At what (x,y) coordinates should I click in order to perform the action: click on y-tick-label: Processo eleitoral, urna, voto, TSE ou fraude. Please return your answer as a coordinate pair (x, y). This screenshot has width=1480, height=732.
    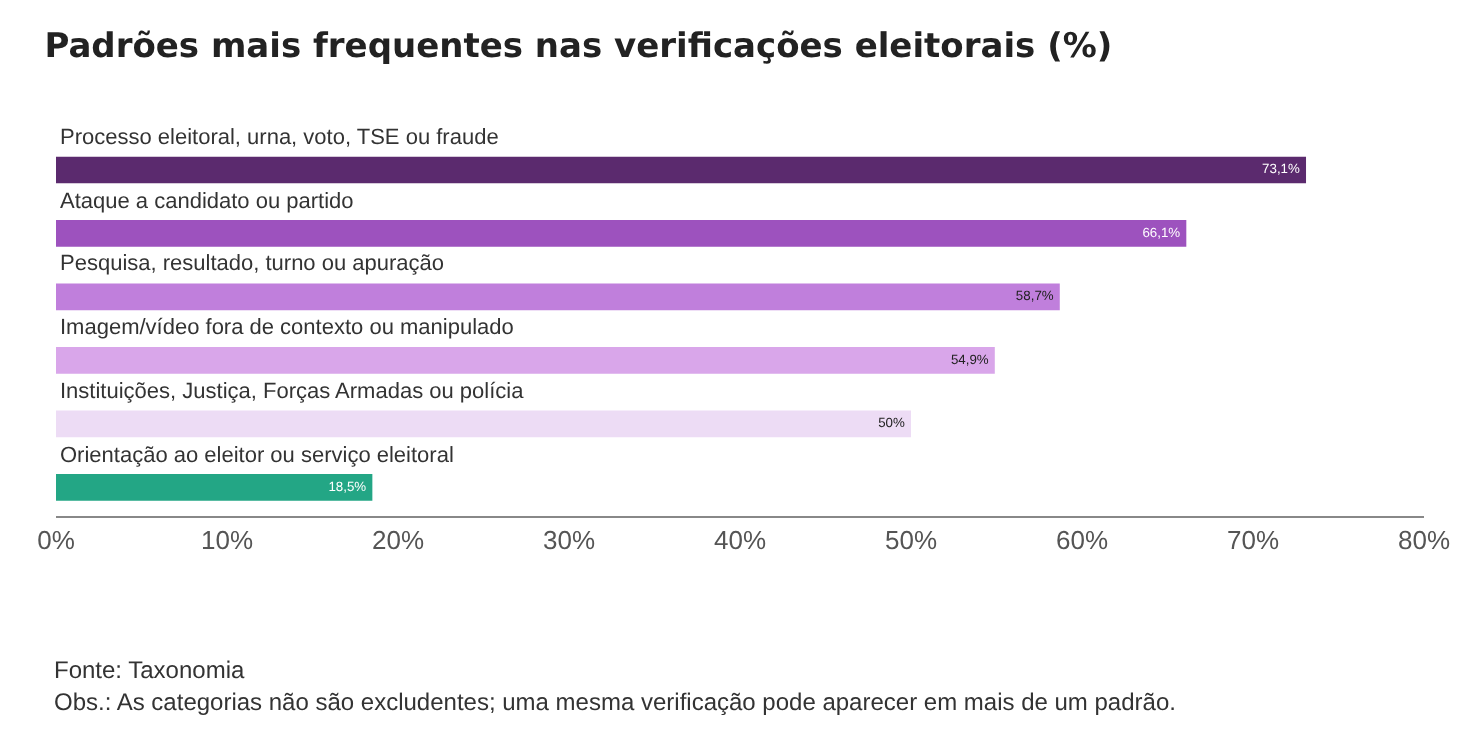
    Looking at the image, I should click on (279, 138).